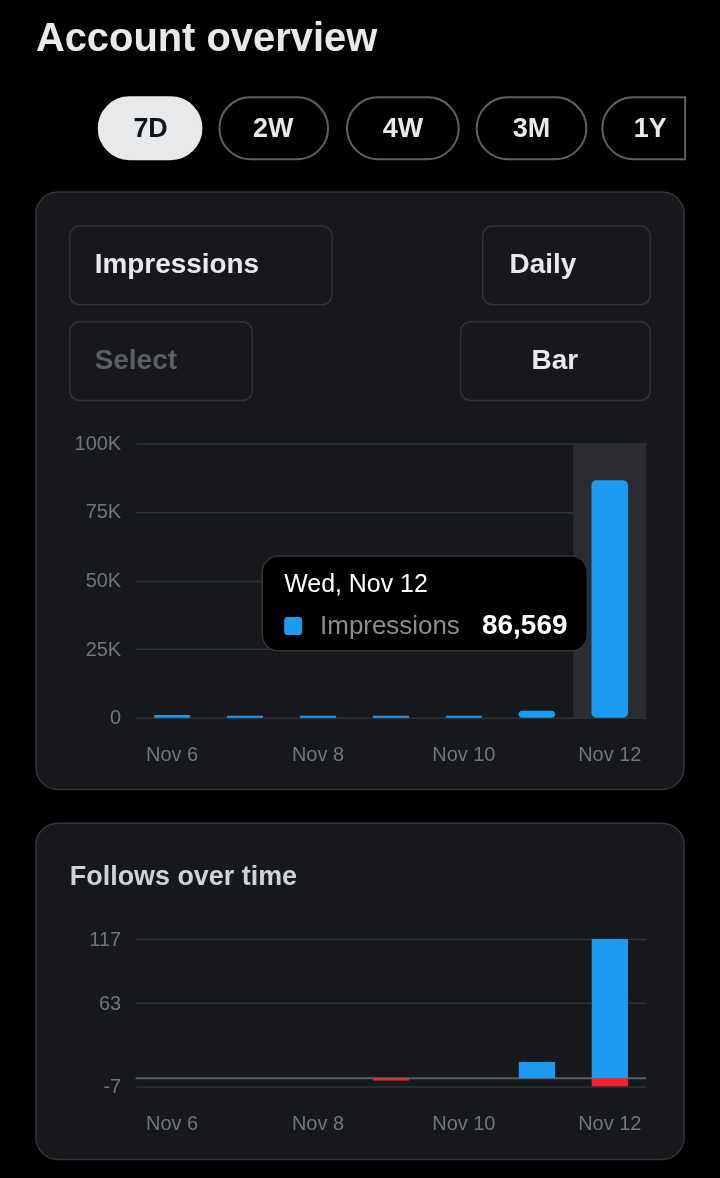  Describe the element at coordinates (543, 264) in the screenshot. I see `text: Daily` at that location.